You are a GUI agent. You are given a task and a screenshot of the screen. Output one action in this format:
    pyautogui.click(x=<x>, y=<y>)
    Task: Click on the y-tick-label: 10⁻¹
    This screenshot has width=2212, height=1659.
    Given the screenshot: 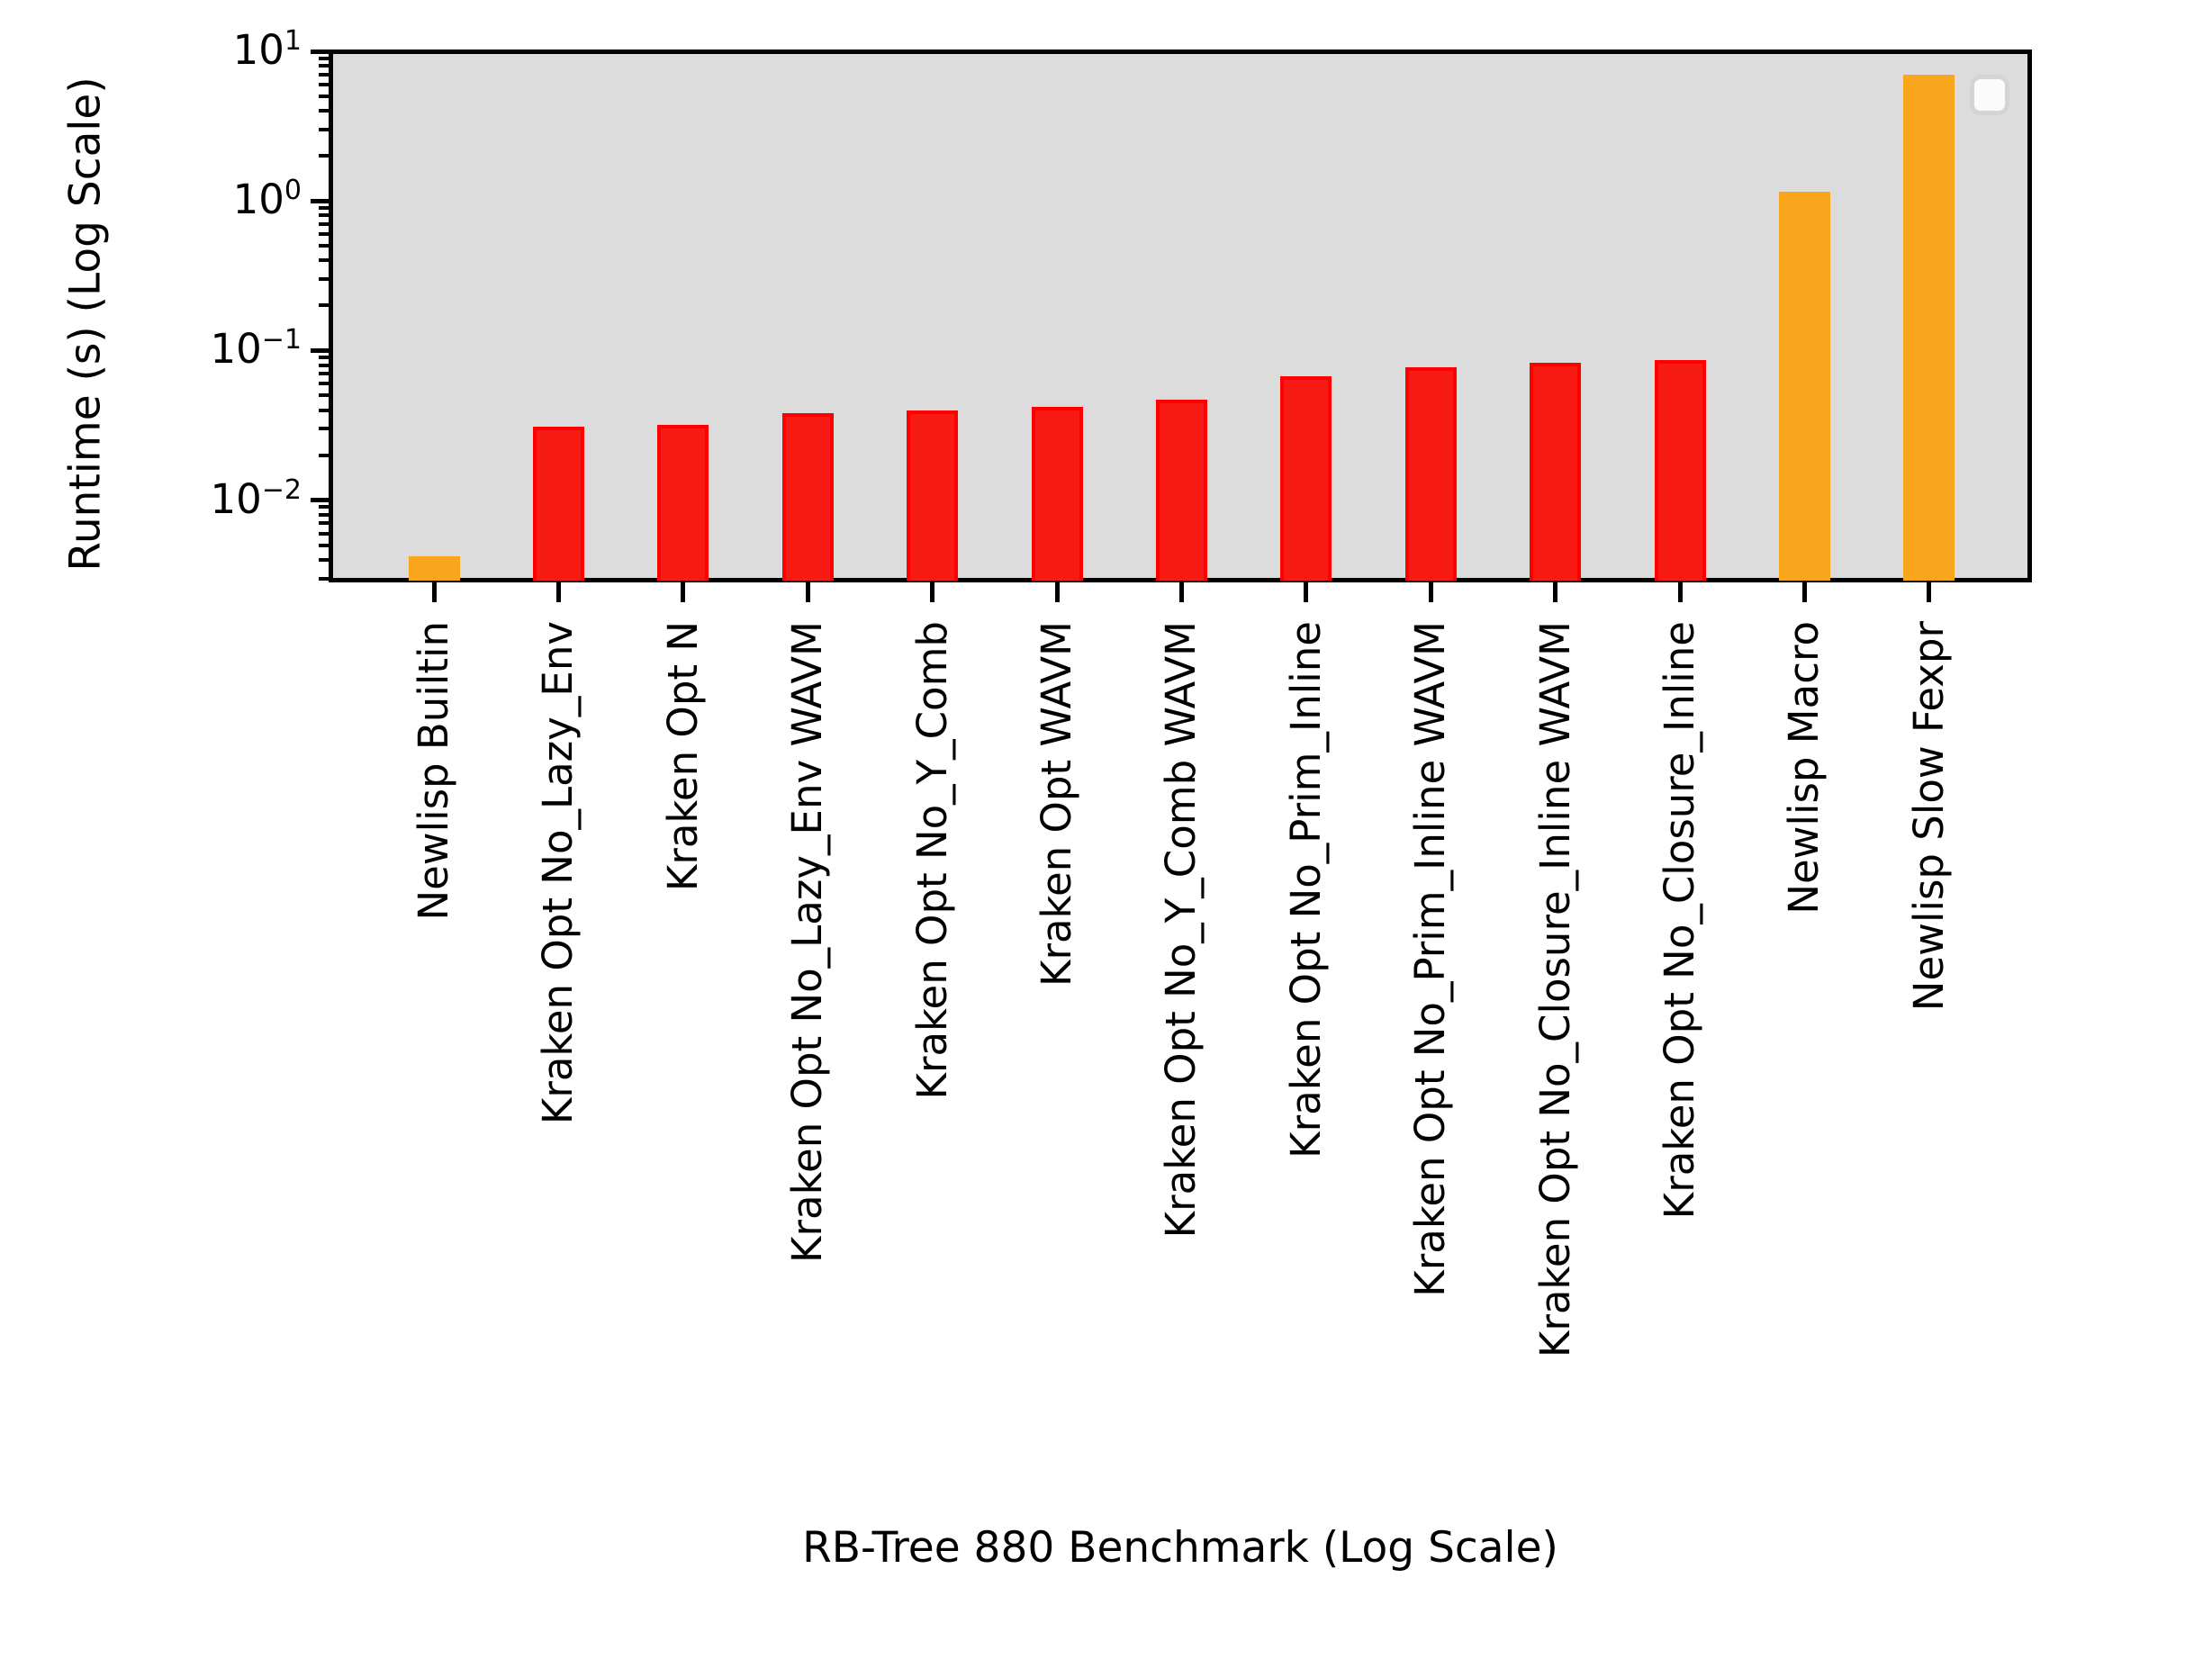 What is the action you would take?
    pyautogui.click(x=256, y=349)
    